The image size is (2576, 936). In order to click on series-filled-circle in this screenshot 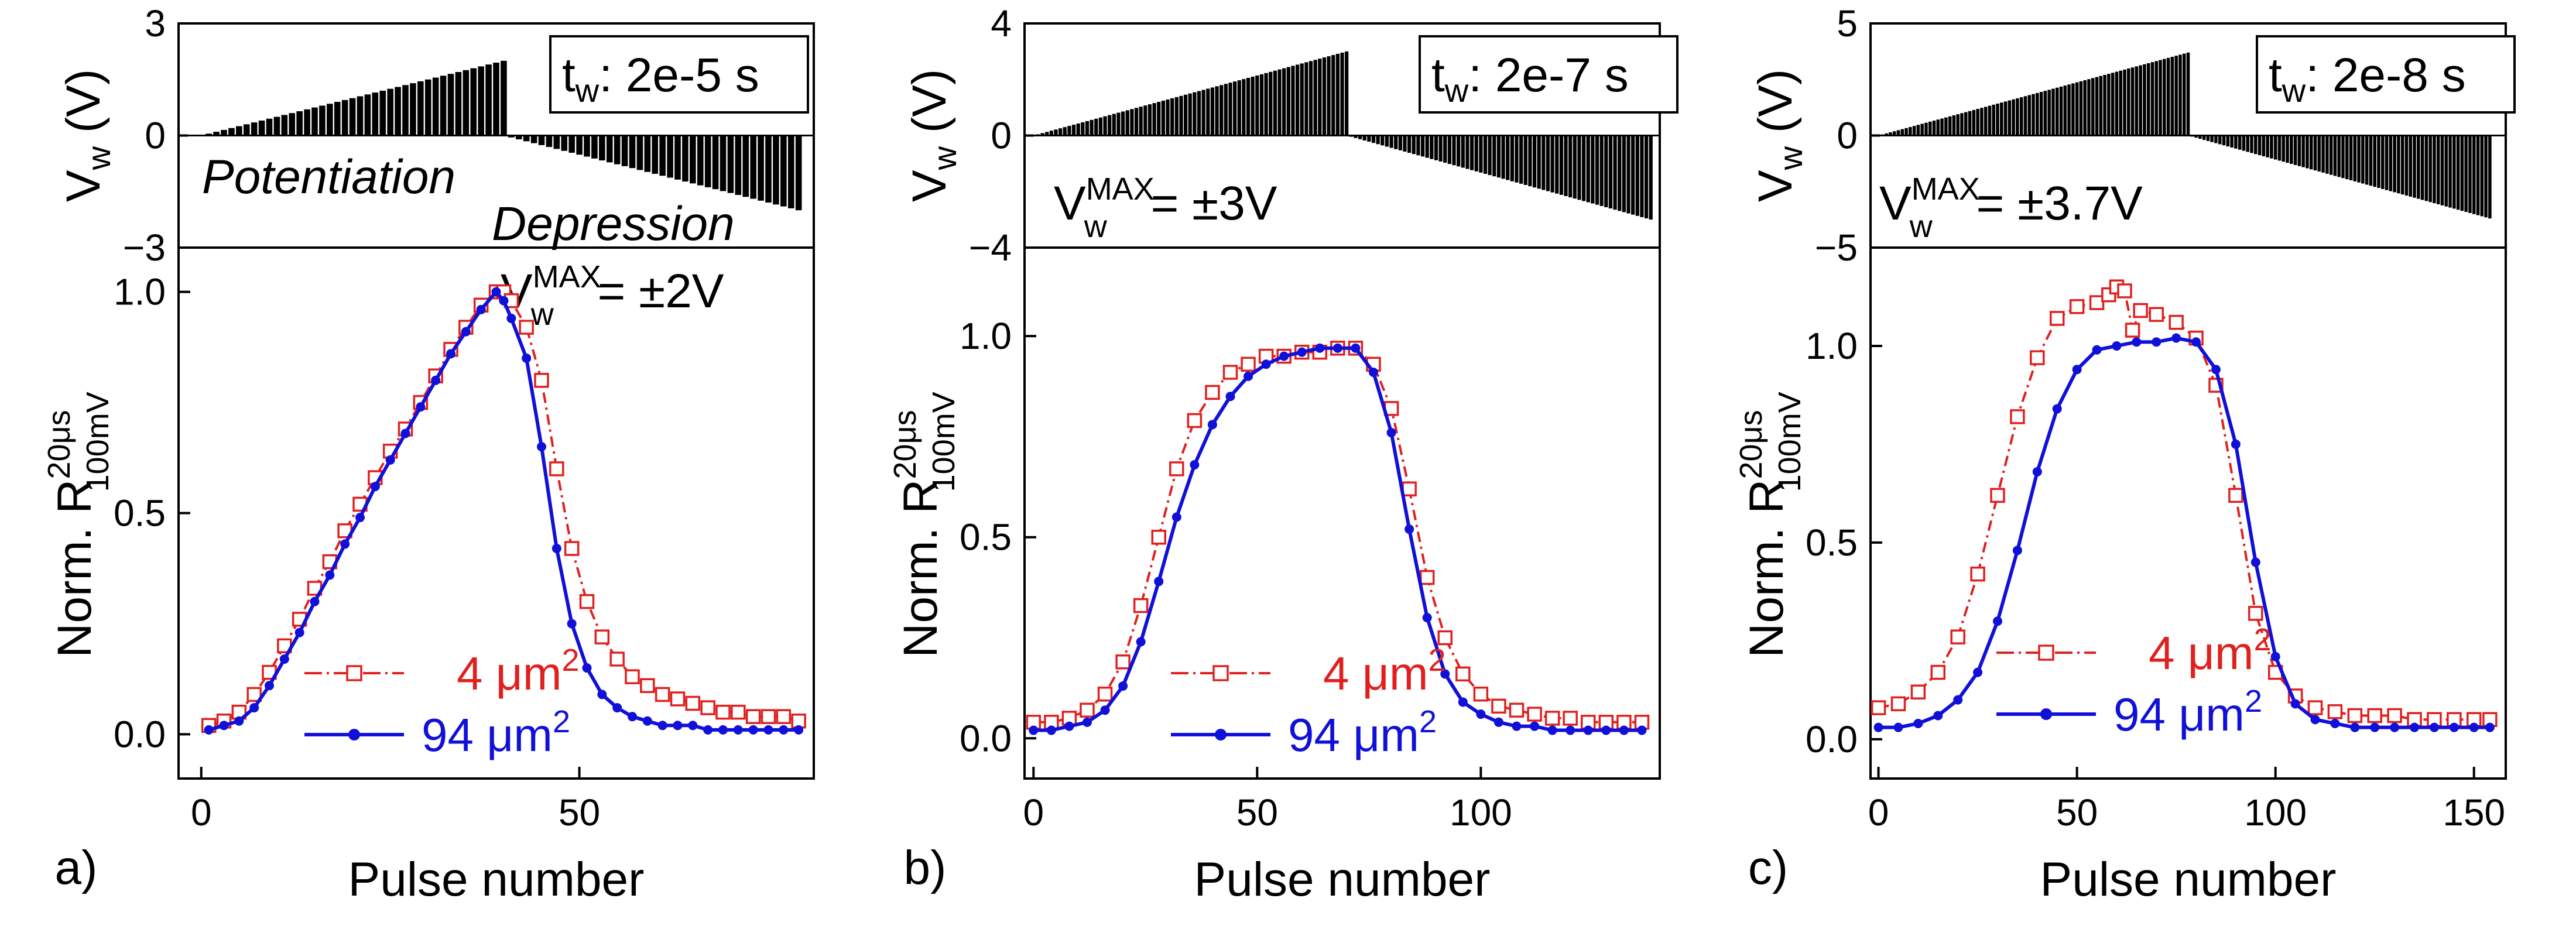, I will do `click(1338, 539)`.